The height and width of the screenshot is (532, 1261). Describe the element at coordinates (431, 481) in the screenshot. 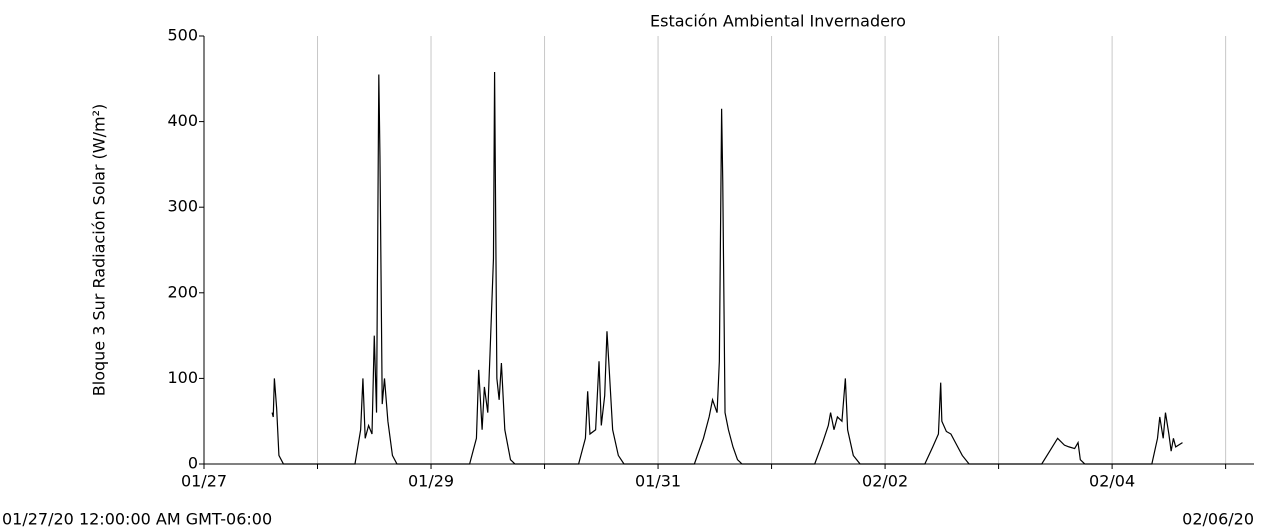

I see `x-tick-label: 01/29` at that location.